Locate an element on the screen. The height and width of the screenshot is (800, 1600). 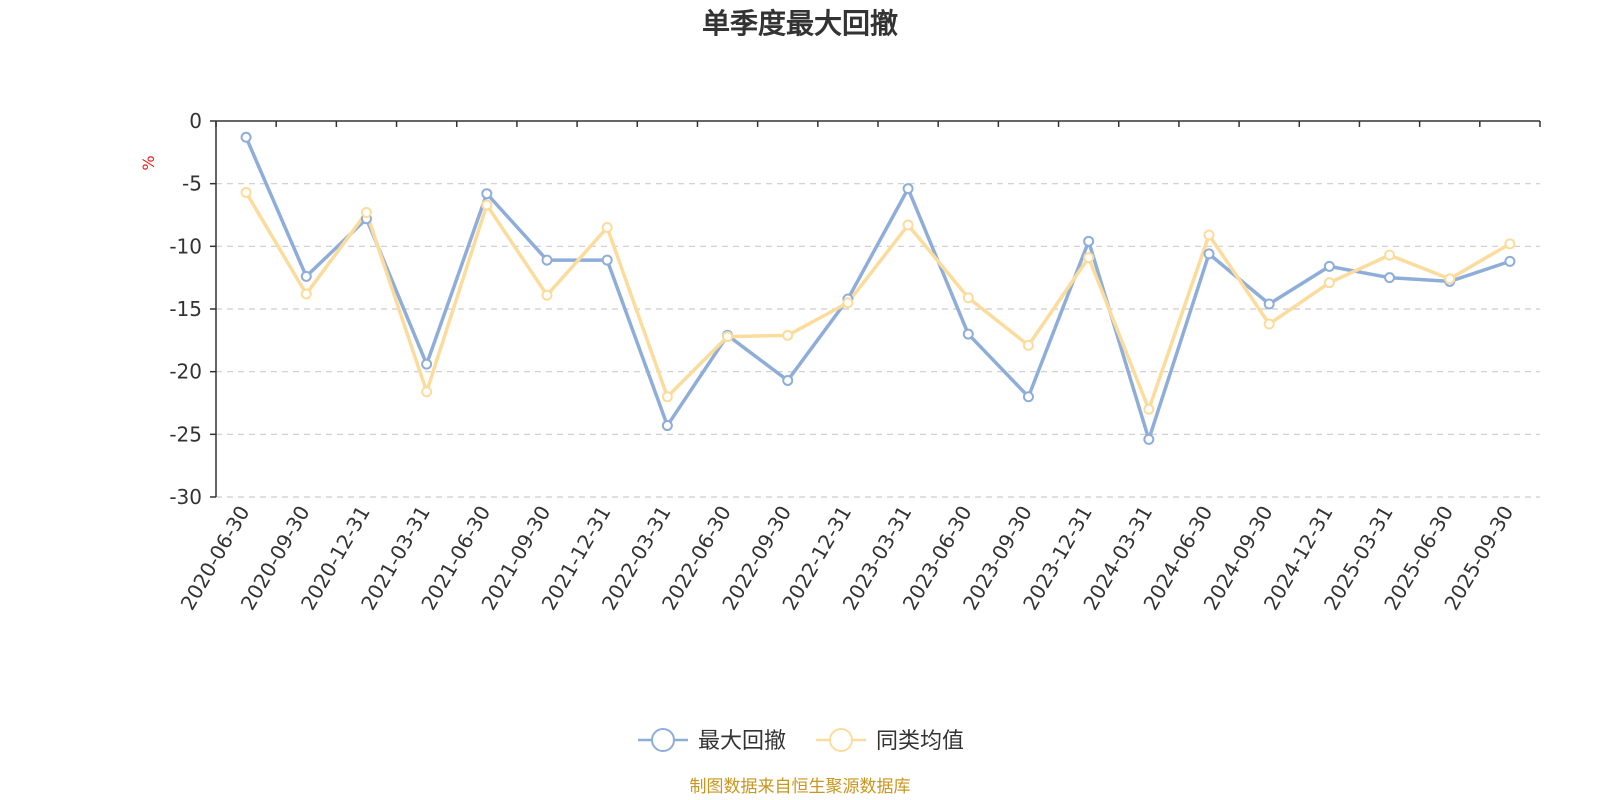
legend-label: 最大回撤 is located at coordinates (742, 741).